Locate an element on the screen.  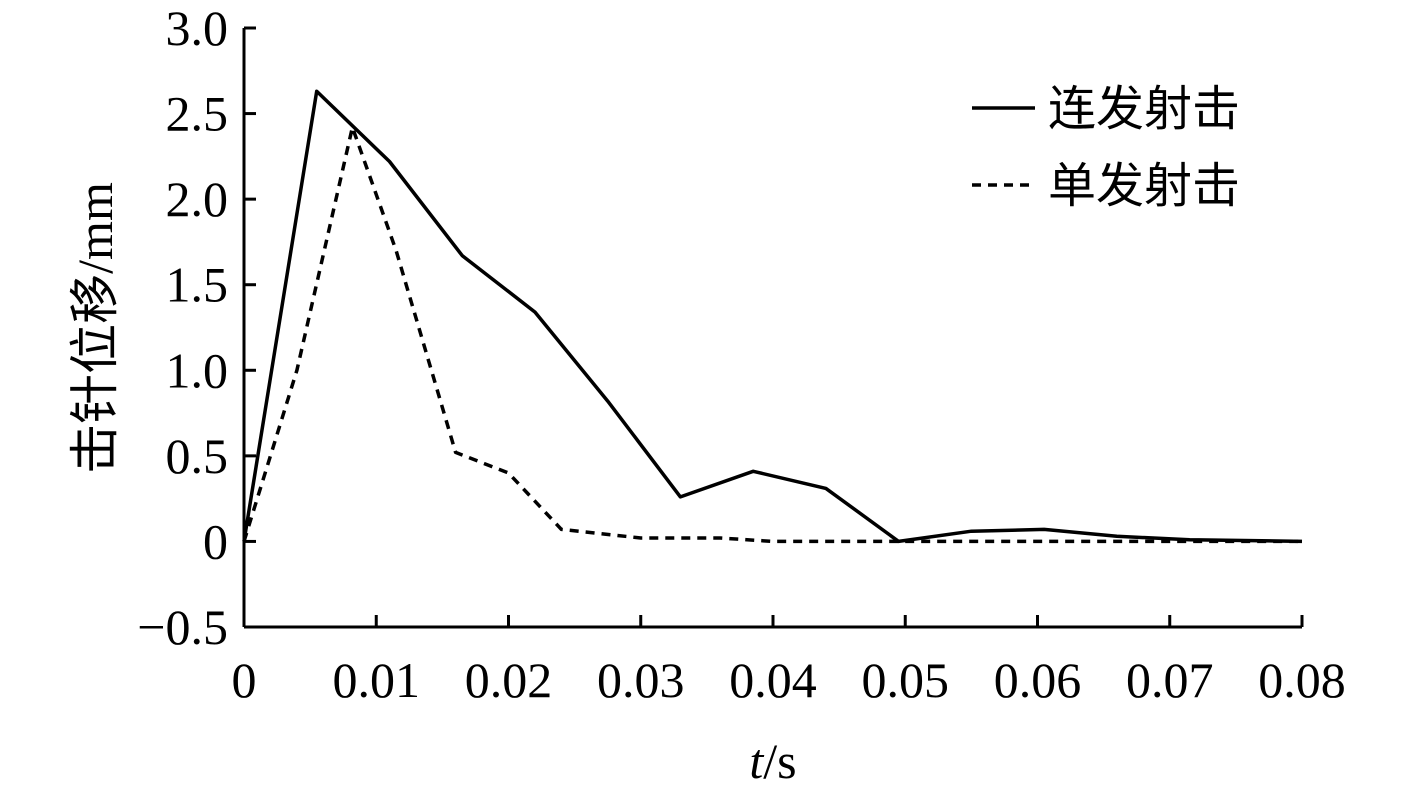
x-tick-label: 0.01 is located at coordinates (377, 680).